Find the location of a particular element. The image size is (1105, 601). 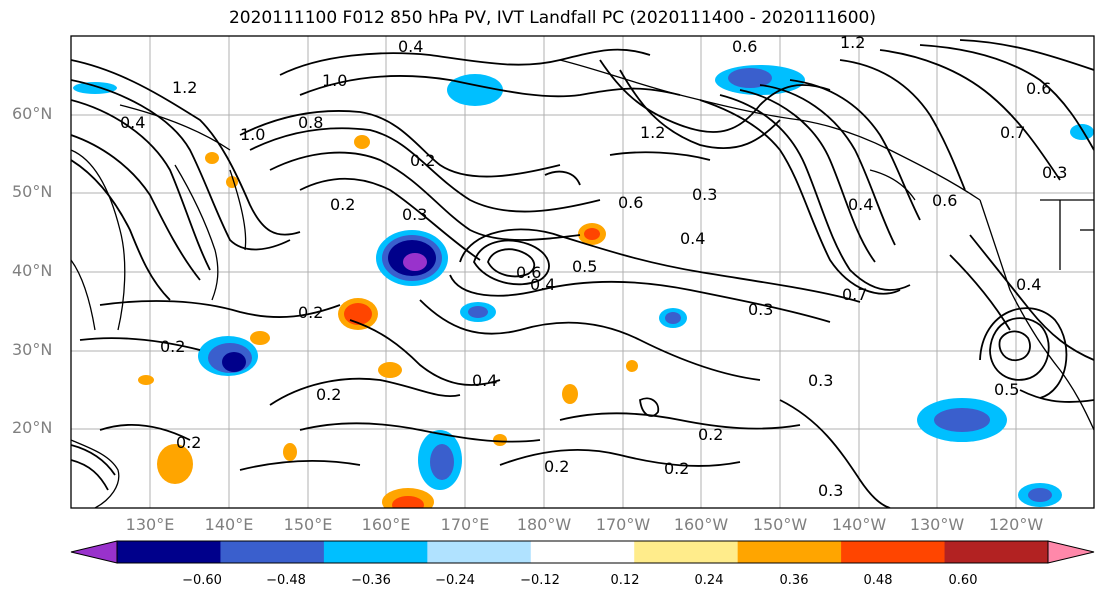

lon-label-180w: 180°W is located at coordinates (544, 524).